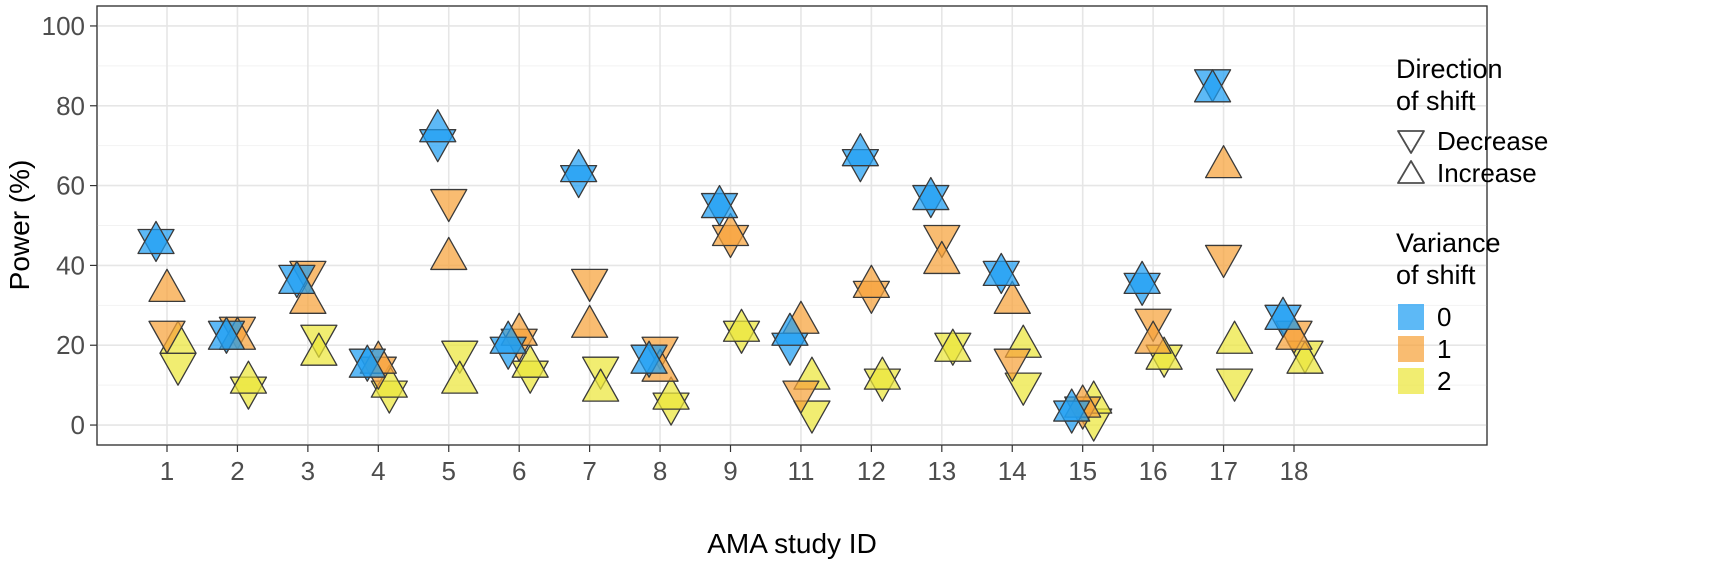  Describe the element at coordinates (519, 471) in the screenshot. I see `x-tick-label: 6` at that location.